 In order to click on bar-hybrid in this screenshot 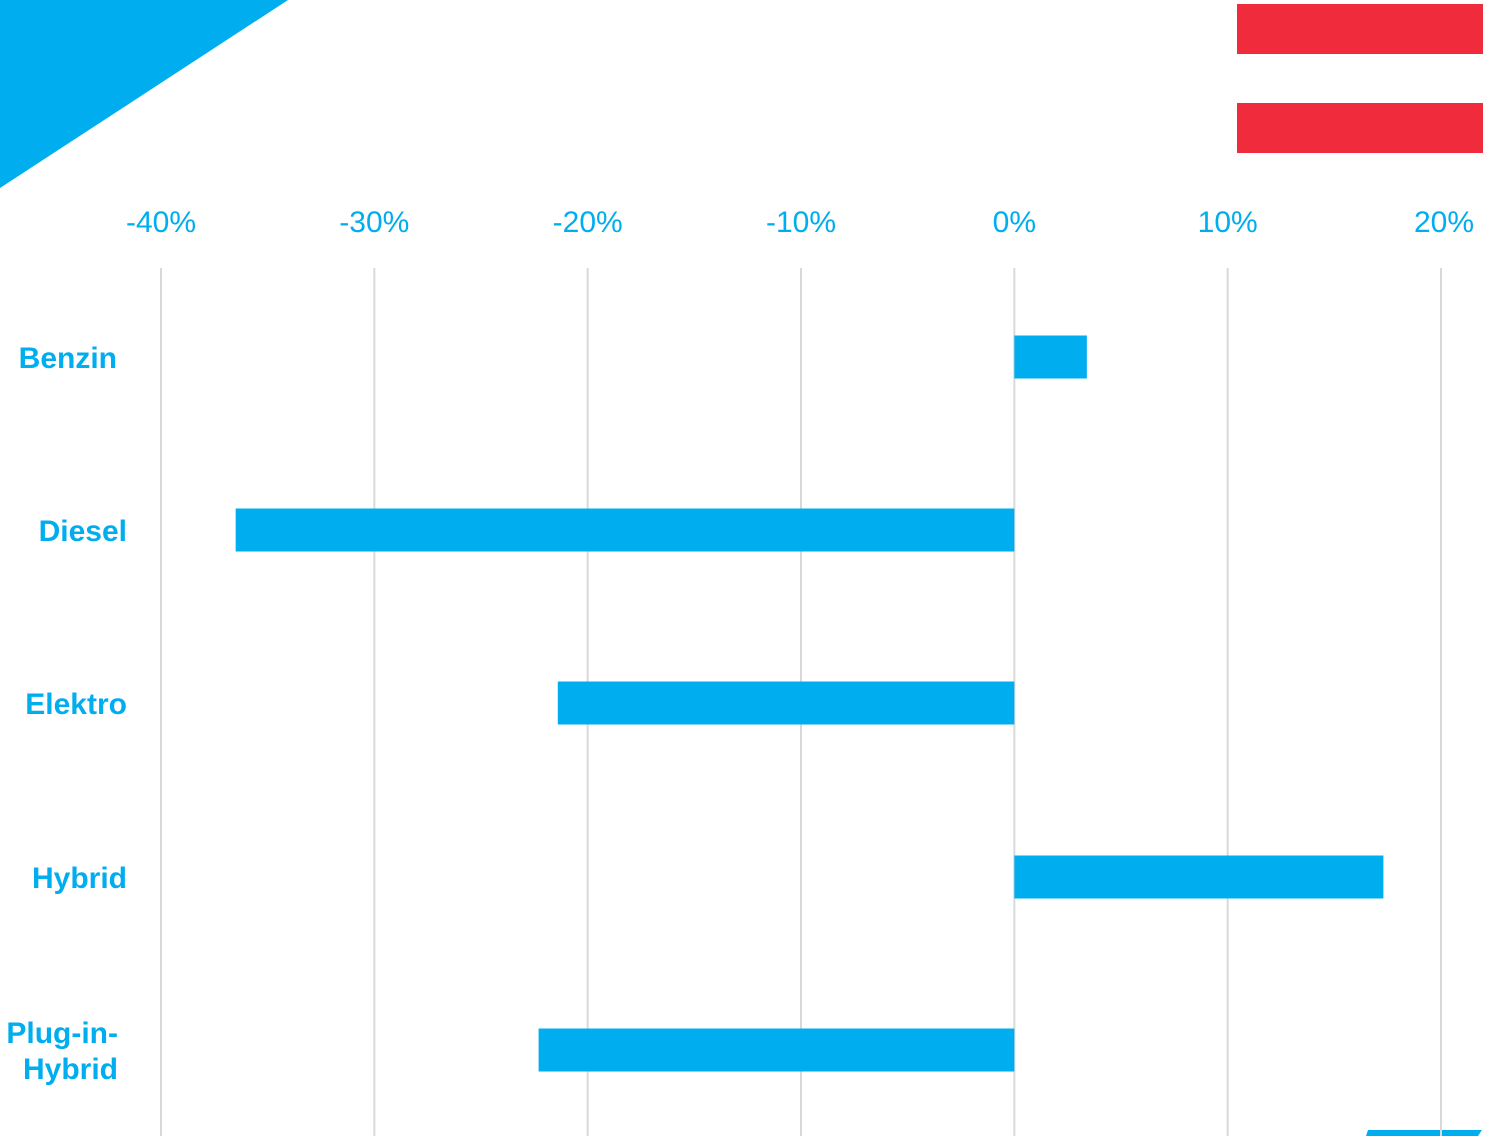, I will do `click(1199, 877)`.